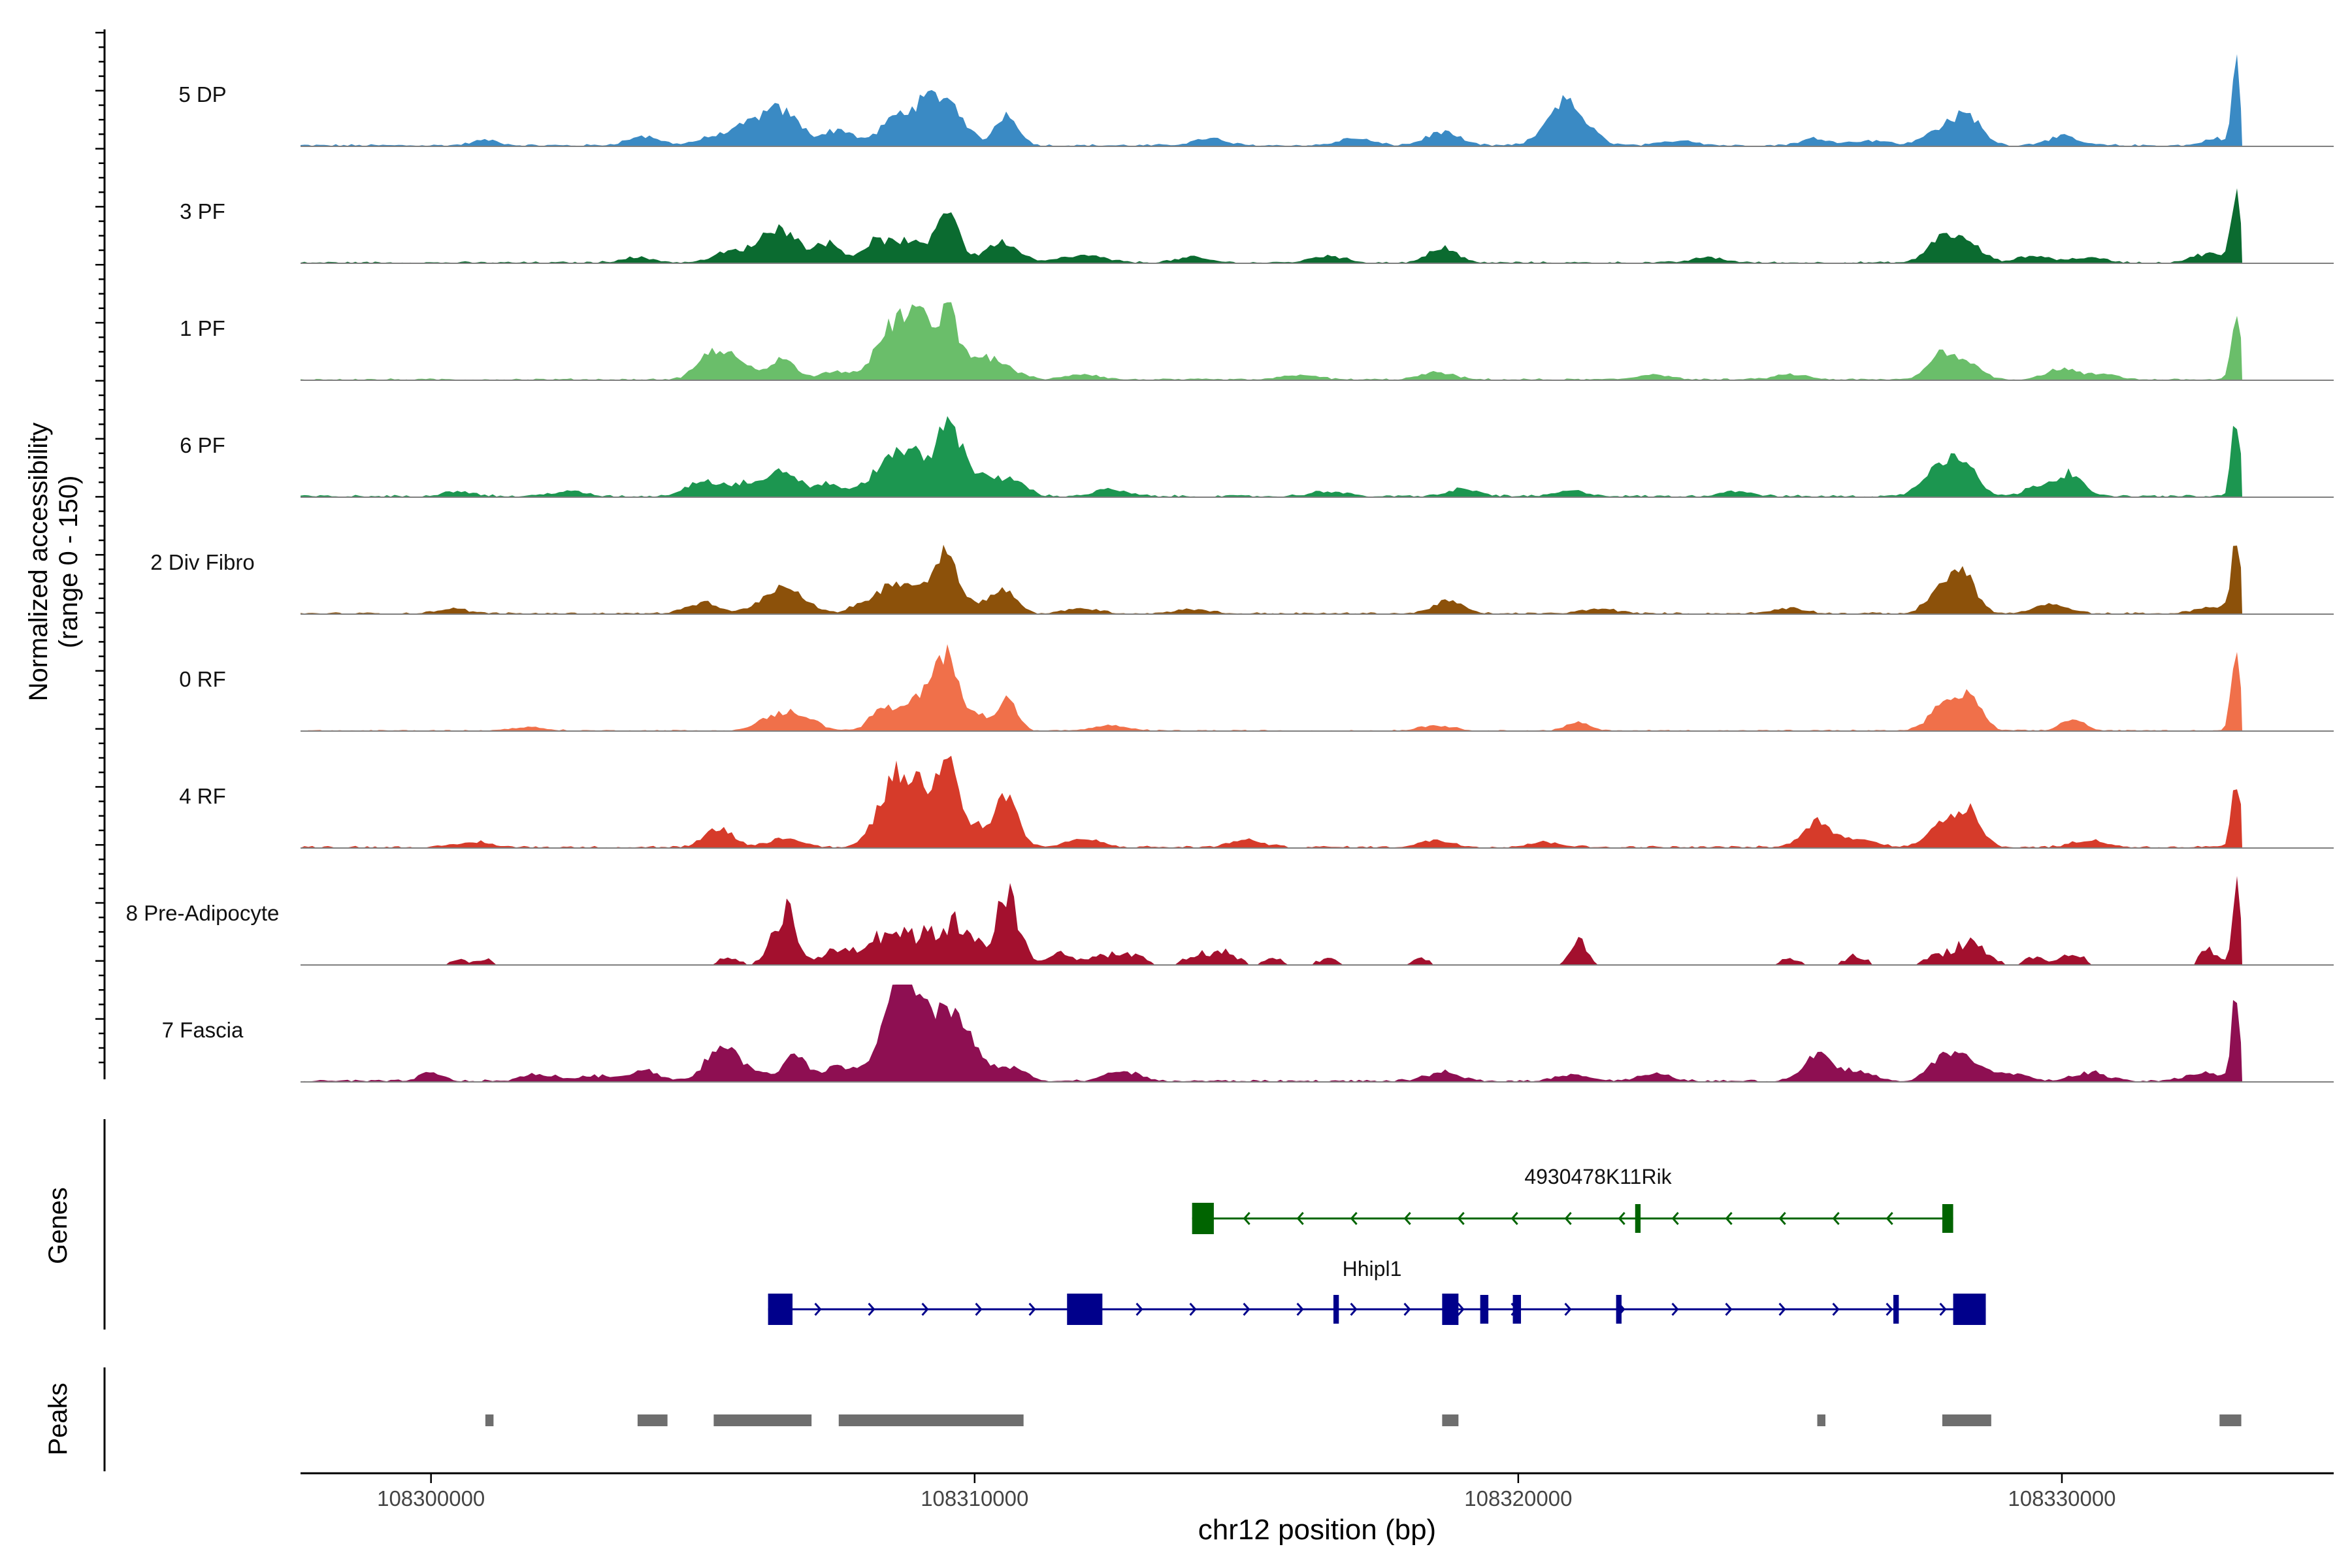 The height and width of the screenshot is (1568, 2352). What do you see at coordinates (1572, 1199) in the screenshot?
I see `gene-4930478k11rik: 4930478K11Rik` at bounding box center [1572, 1199].